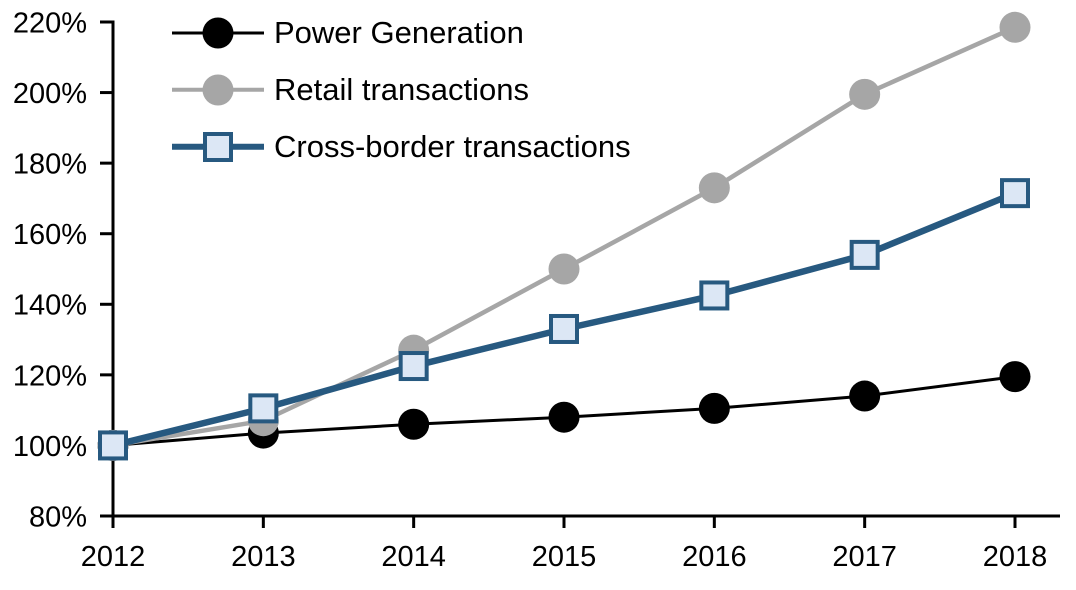 This screenshot has width=1076, height=590. I want to click on legend-item-cross-border-transactions: Cross-border transactions, so click(401, 146).